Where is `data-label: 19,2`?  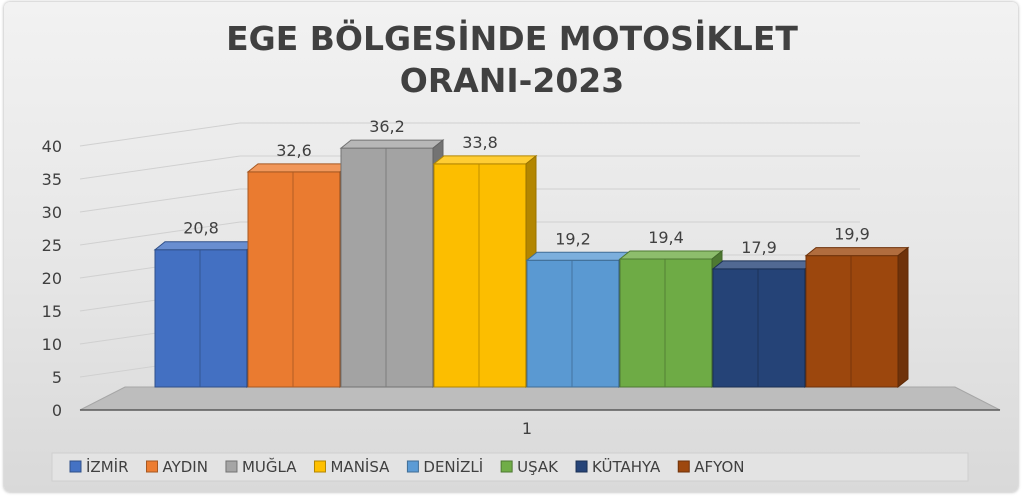
data-label: 19,2 is located at coordinates (573, 238).